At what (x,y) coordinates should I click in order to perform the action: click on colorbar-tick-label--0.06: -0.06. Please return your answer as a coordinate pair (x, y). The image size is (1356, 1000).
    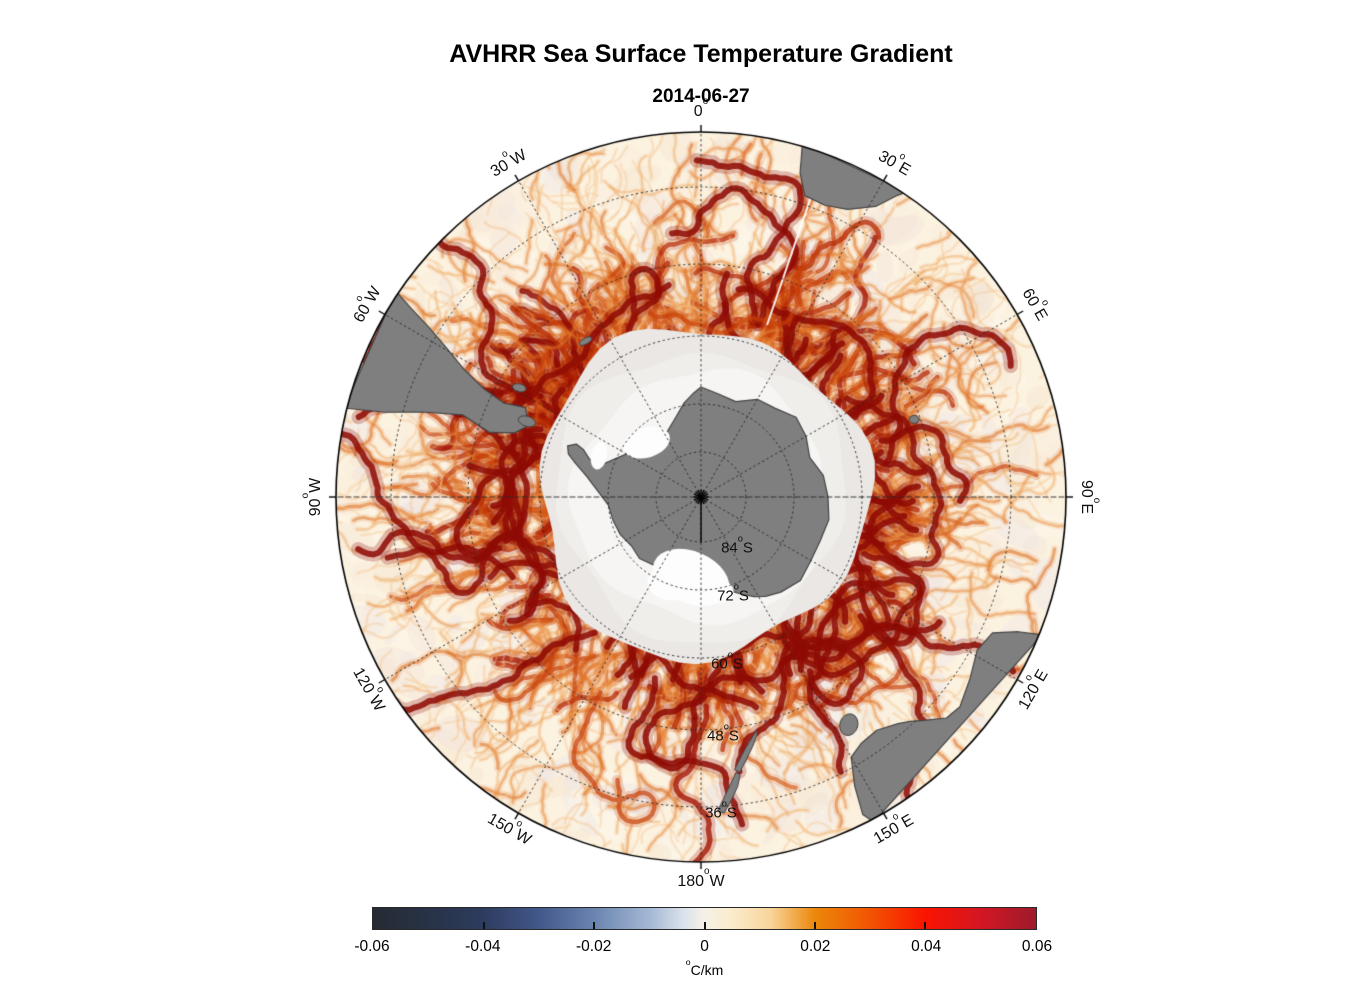
    Looking at the image, I should click on (372, 946).